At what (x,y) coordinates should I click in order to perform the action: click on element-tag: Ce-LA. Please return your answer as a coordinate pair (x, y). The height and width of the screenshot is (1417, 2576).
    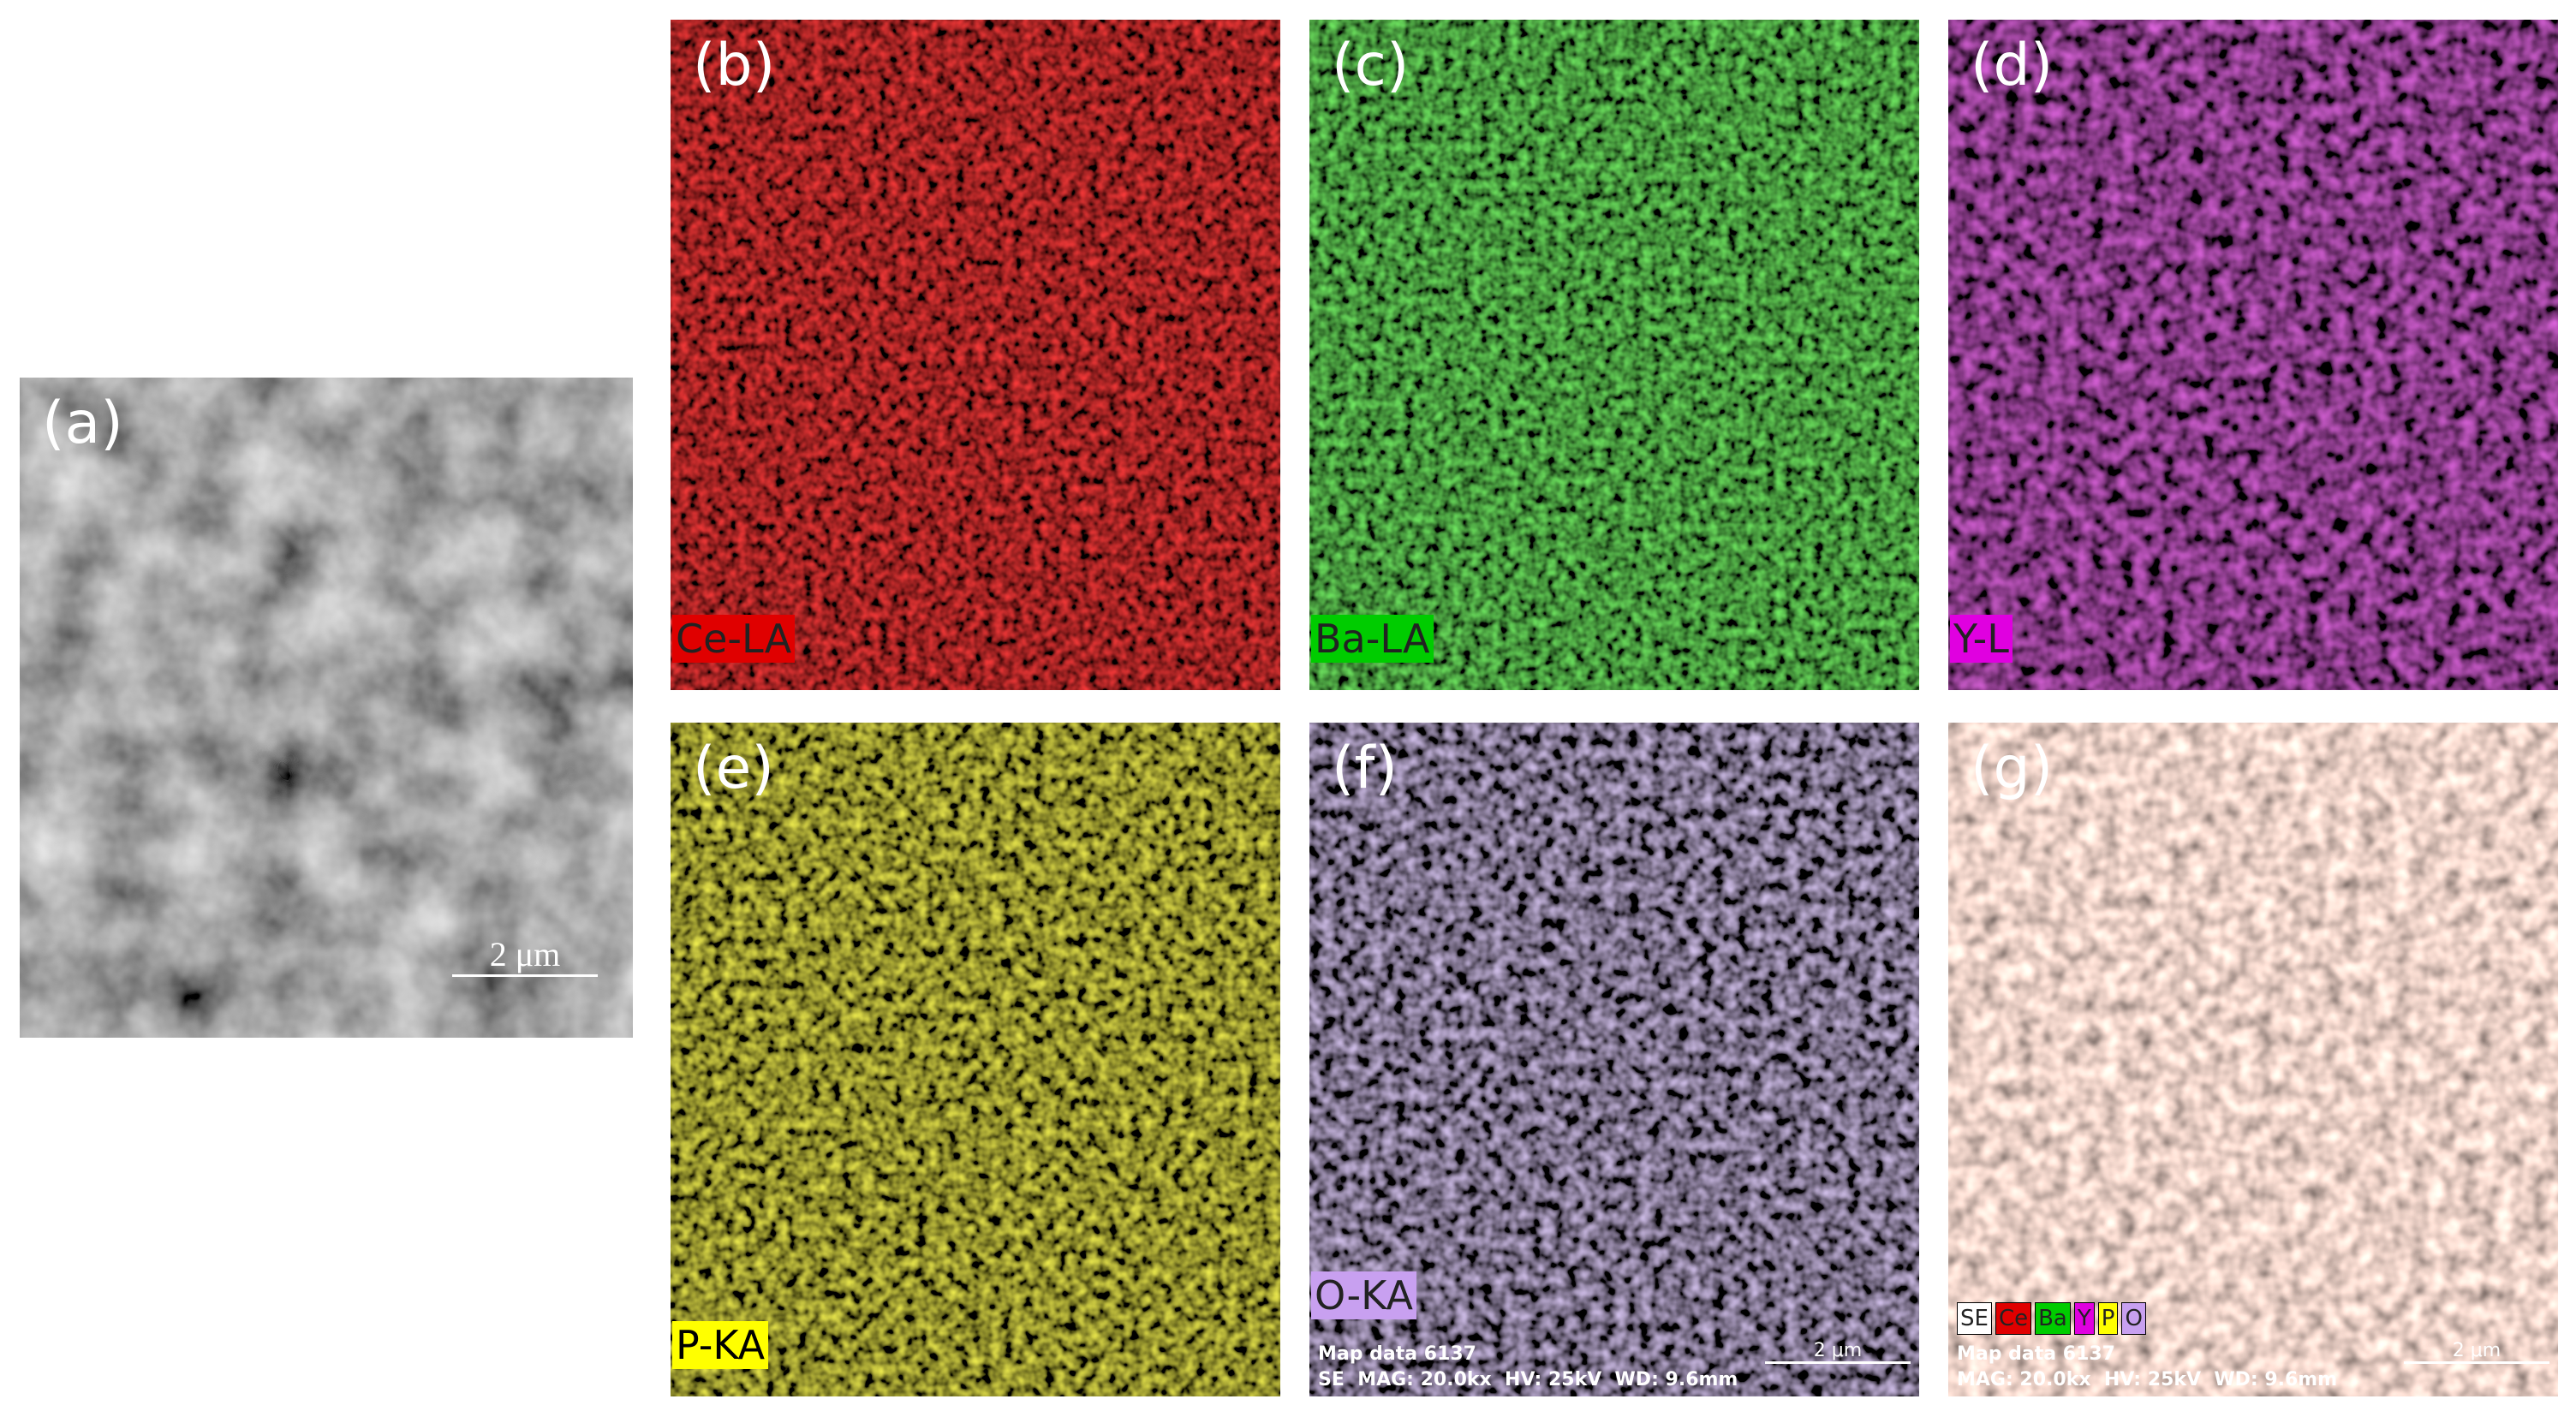
    Looking at the image, I should click on (734, 639).